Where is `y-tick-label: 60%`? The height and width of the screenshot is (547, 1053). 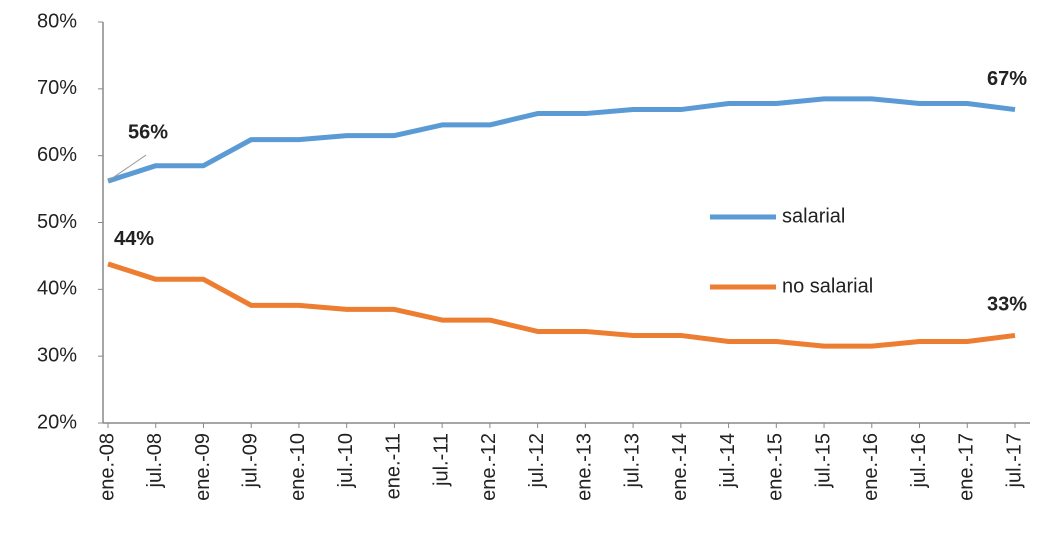
y-tick-label: 60% is located at coordinates (57, 155).